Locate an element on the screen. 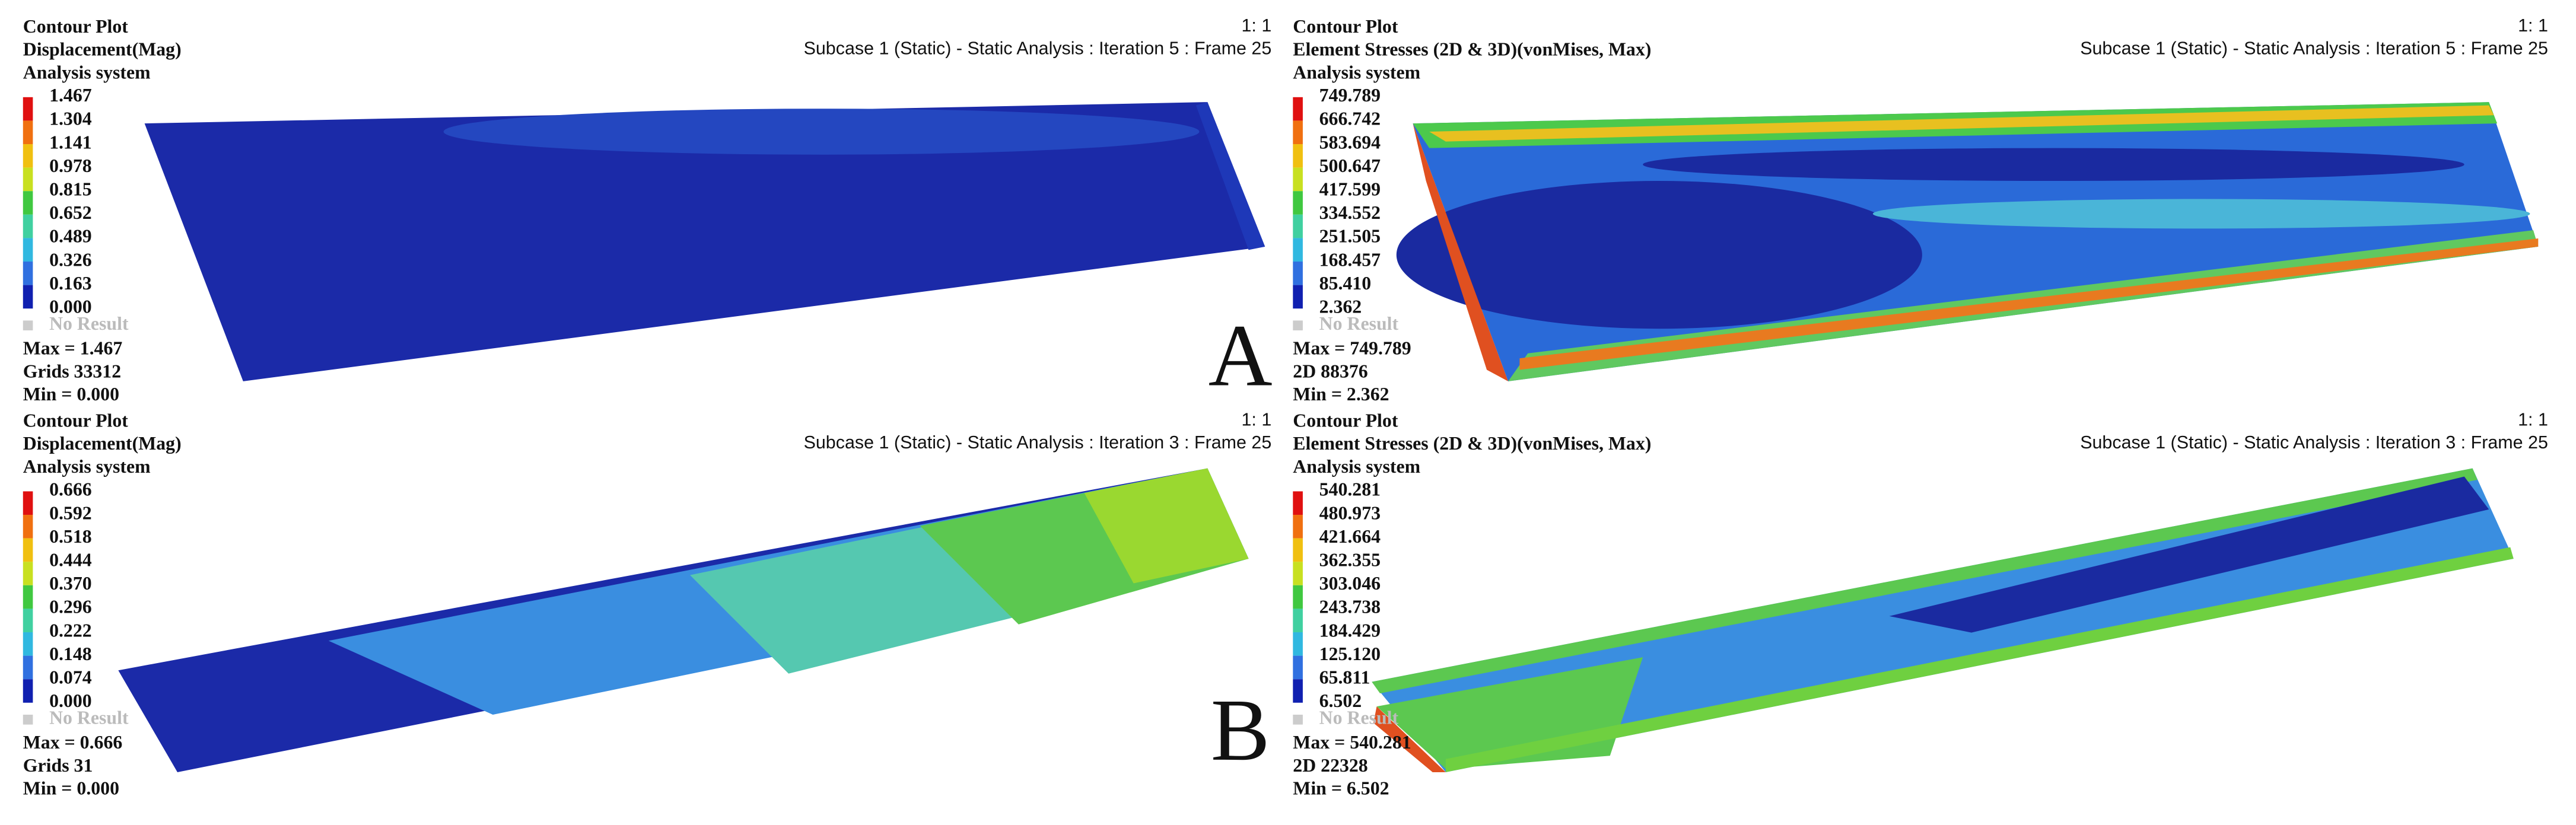 The width and height of the screenshot is (2576, 825). legend-value: 0.978 is located at coordinates (70, 165).